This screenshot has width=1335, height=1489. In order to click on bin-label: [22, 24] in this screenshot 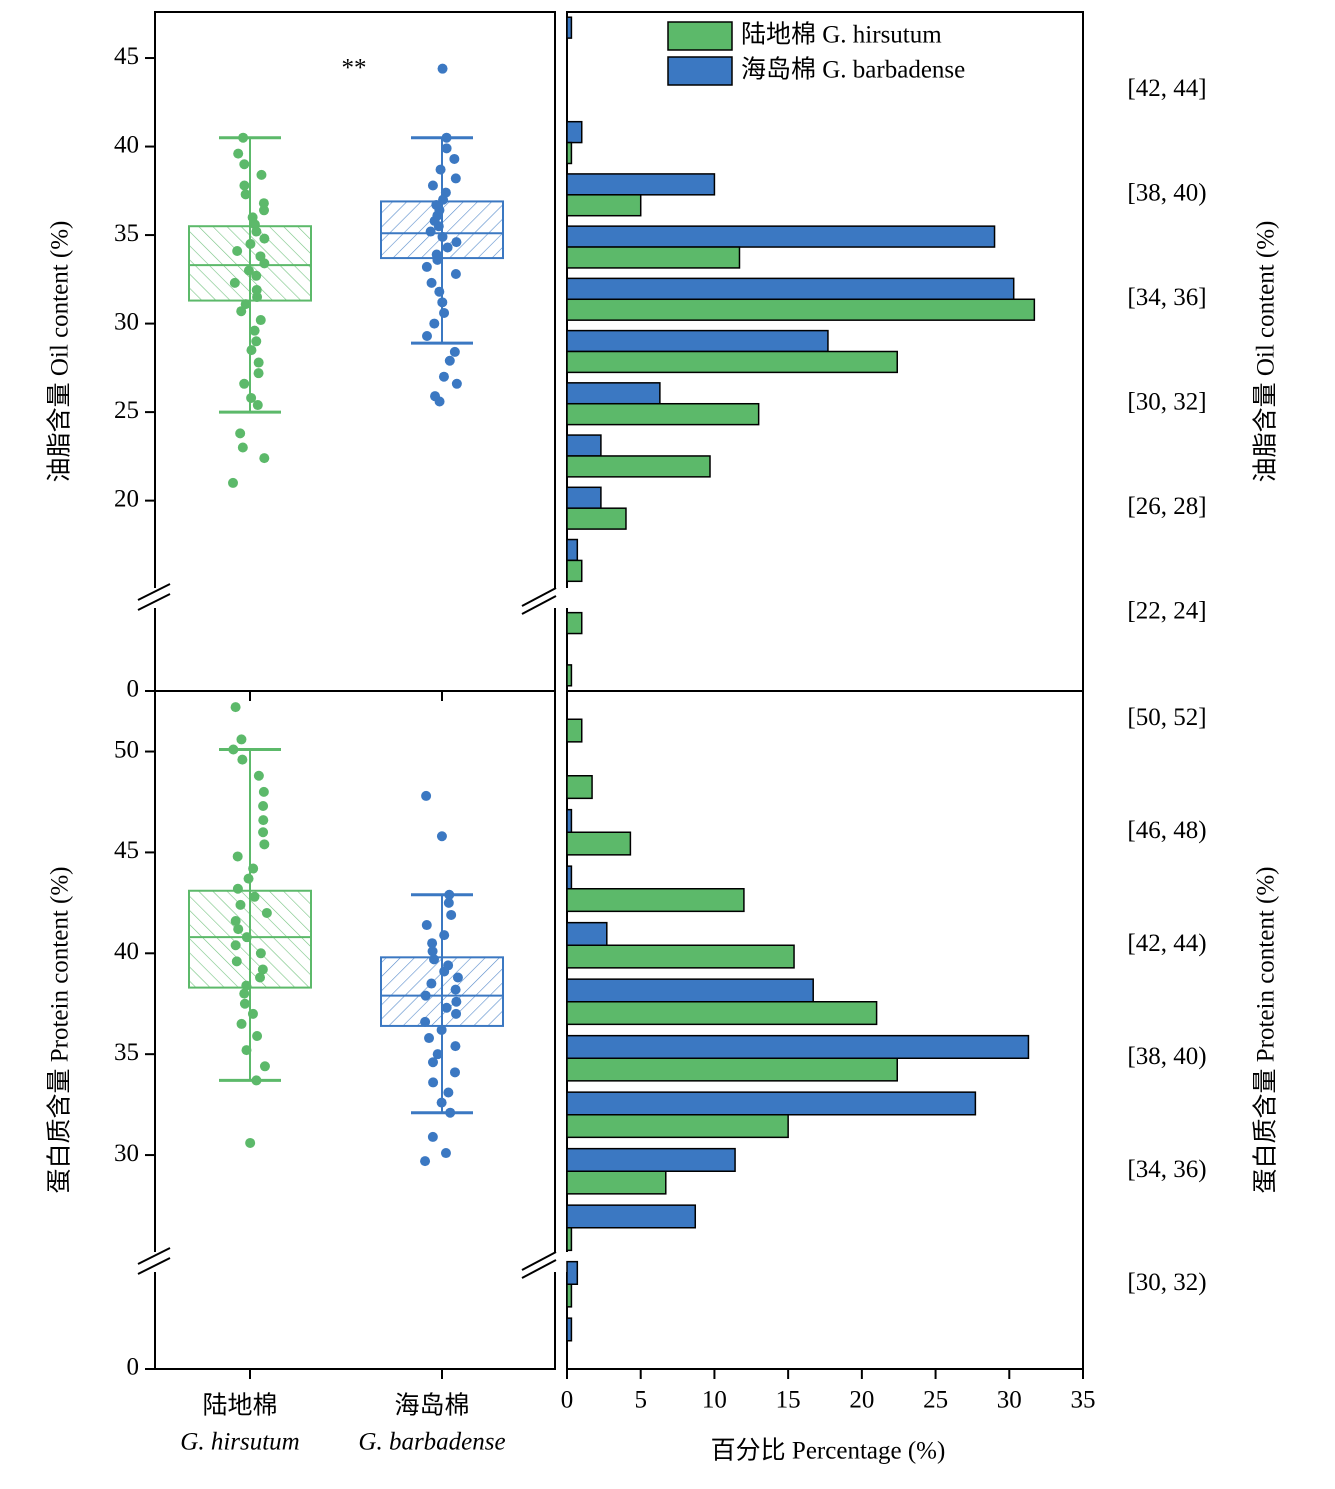, I will do `click(1166, 610)`.